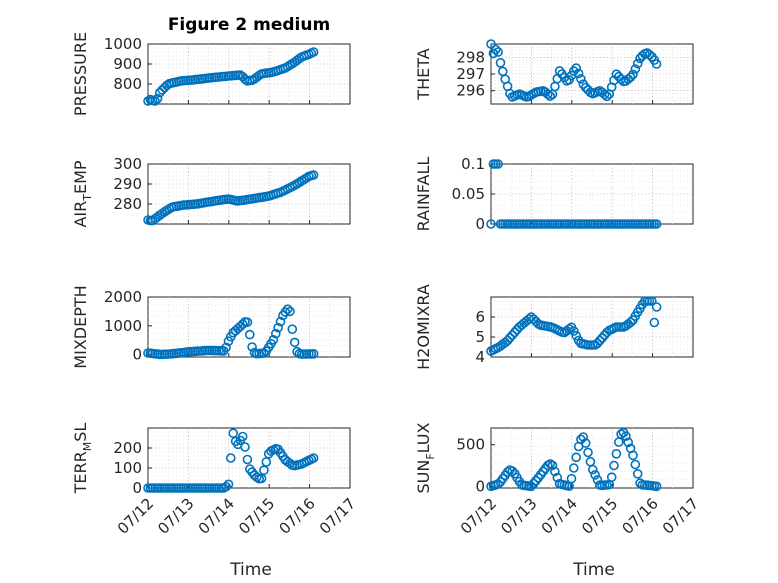  Describe the element at coordinates (127, 204) in the screenshot. I see `y-tick-label: 280` at that location.